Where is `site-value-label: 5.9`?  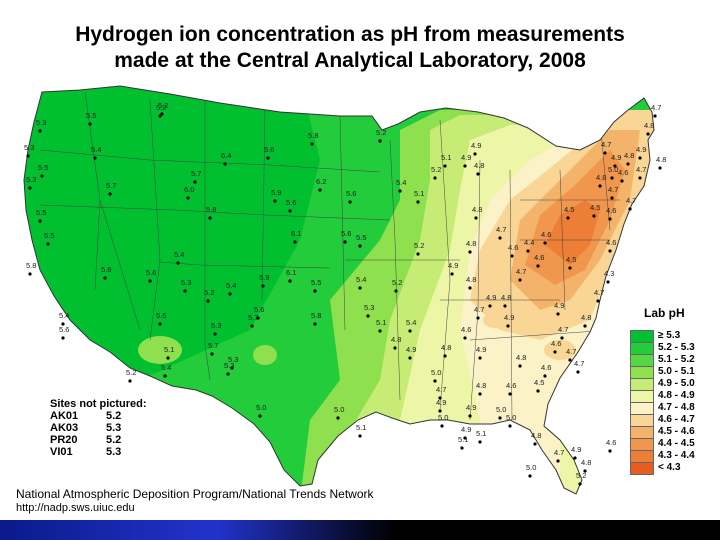 site-value-label: 5.9 is located at coordinates (276, 192).